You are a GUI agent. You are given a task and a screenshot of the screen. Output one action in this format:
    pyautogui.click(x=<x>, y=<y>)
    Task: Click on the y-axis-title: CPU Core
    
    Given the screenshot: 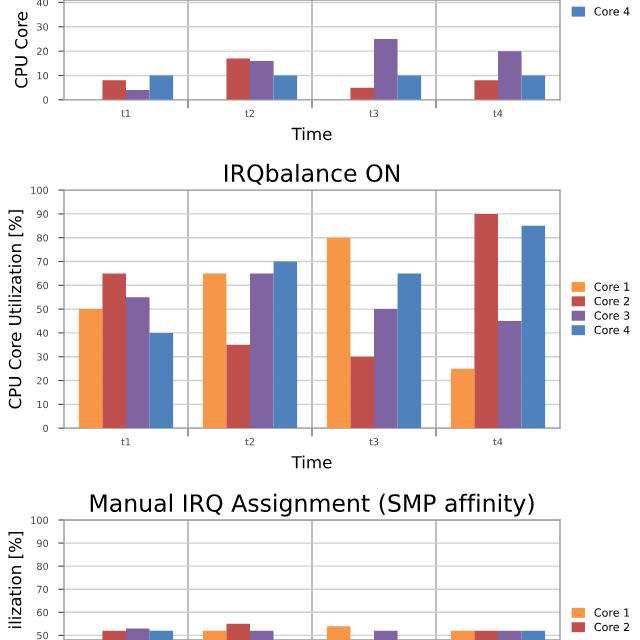 What is the action you would take?
    pyautogui.click(x=21, y=49)
    